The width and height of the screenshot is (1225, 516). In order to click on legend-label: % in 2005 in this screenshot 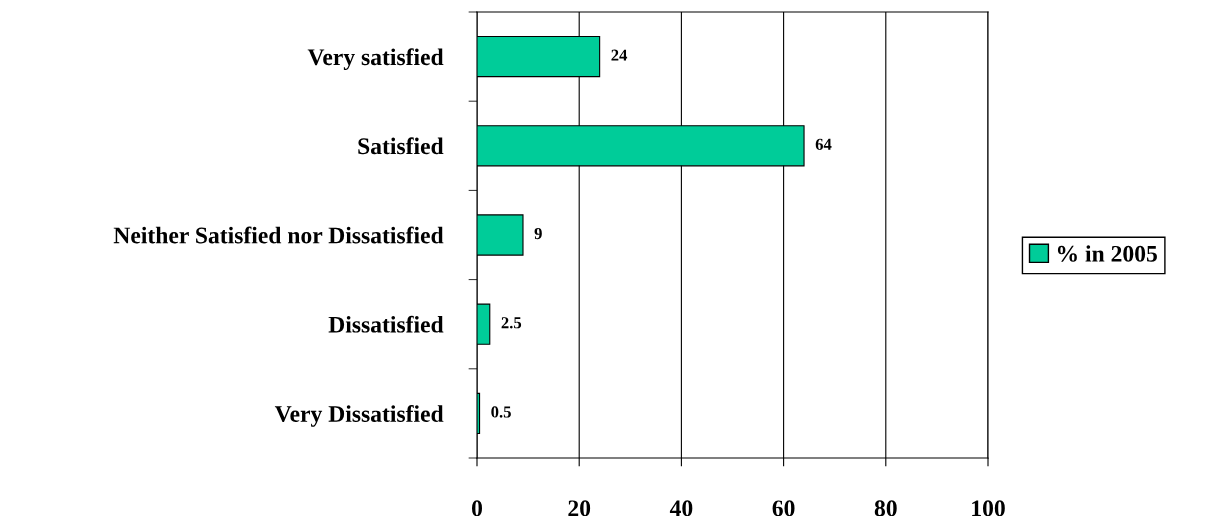, I will do `click(1107, 253)`.